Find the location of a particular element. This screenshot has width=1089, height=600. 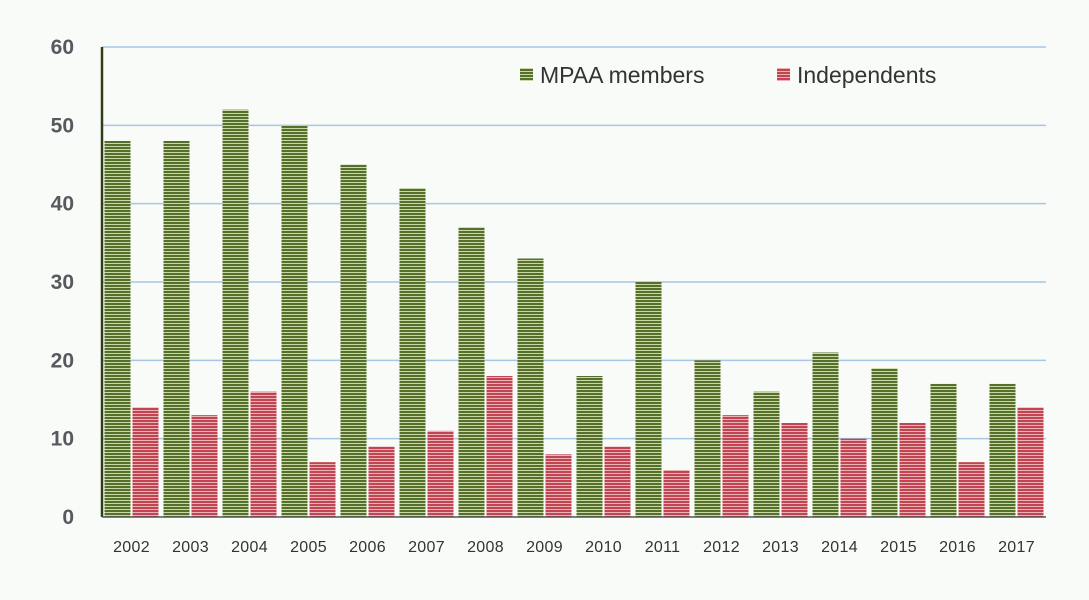

legend: MPAA members Independents is located at coordinates (728, 75).